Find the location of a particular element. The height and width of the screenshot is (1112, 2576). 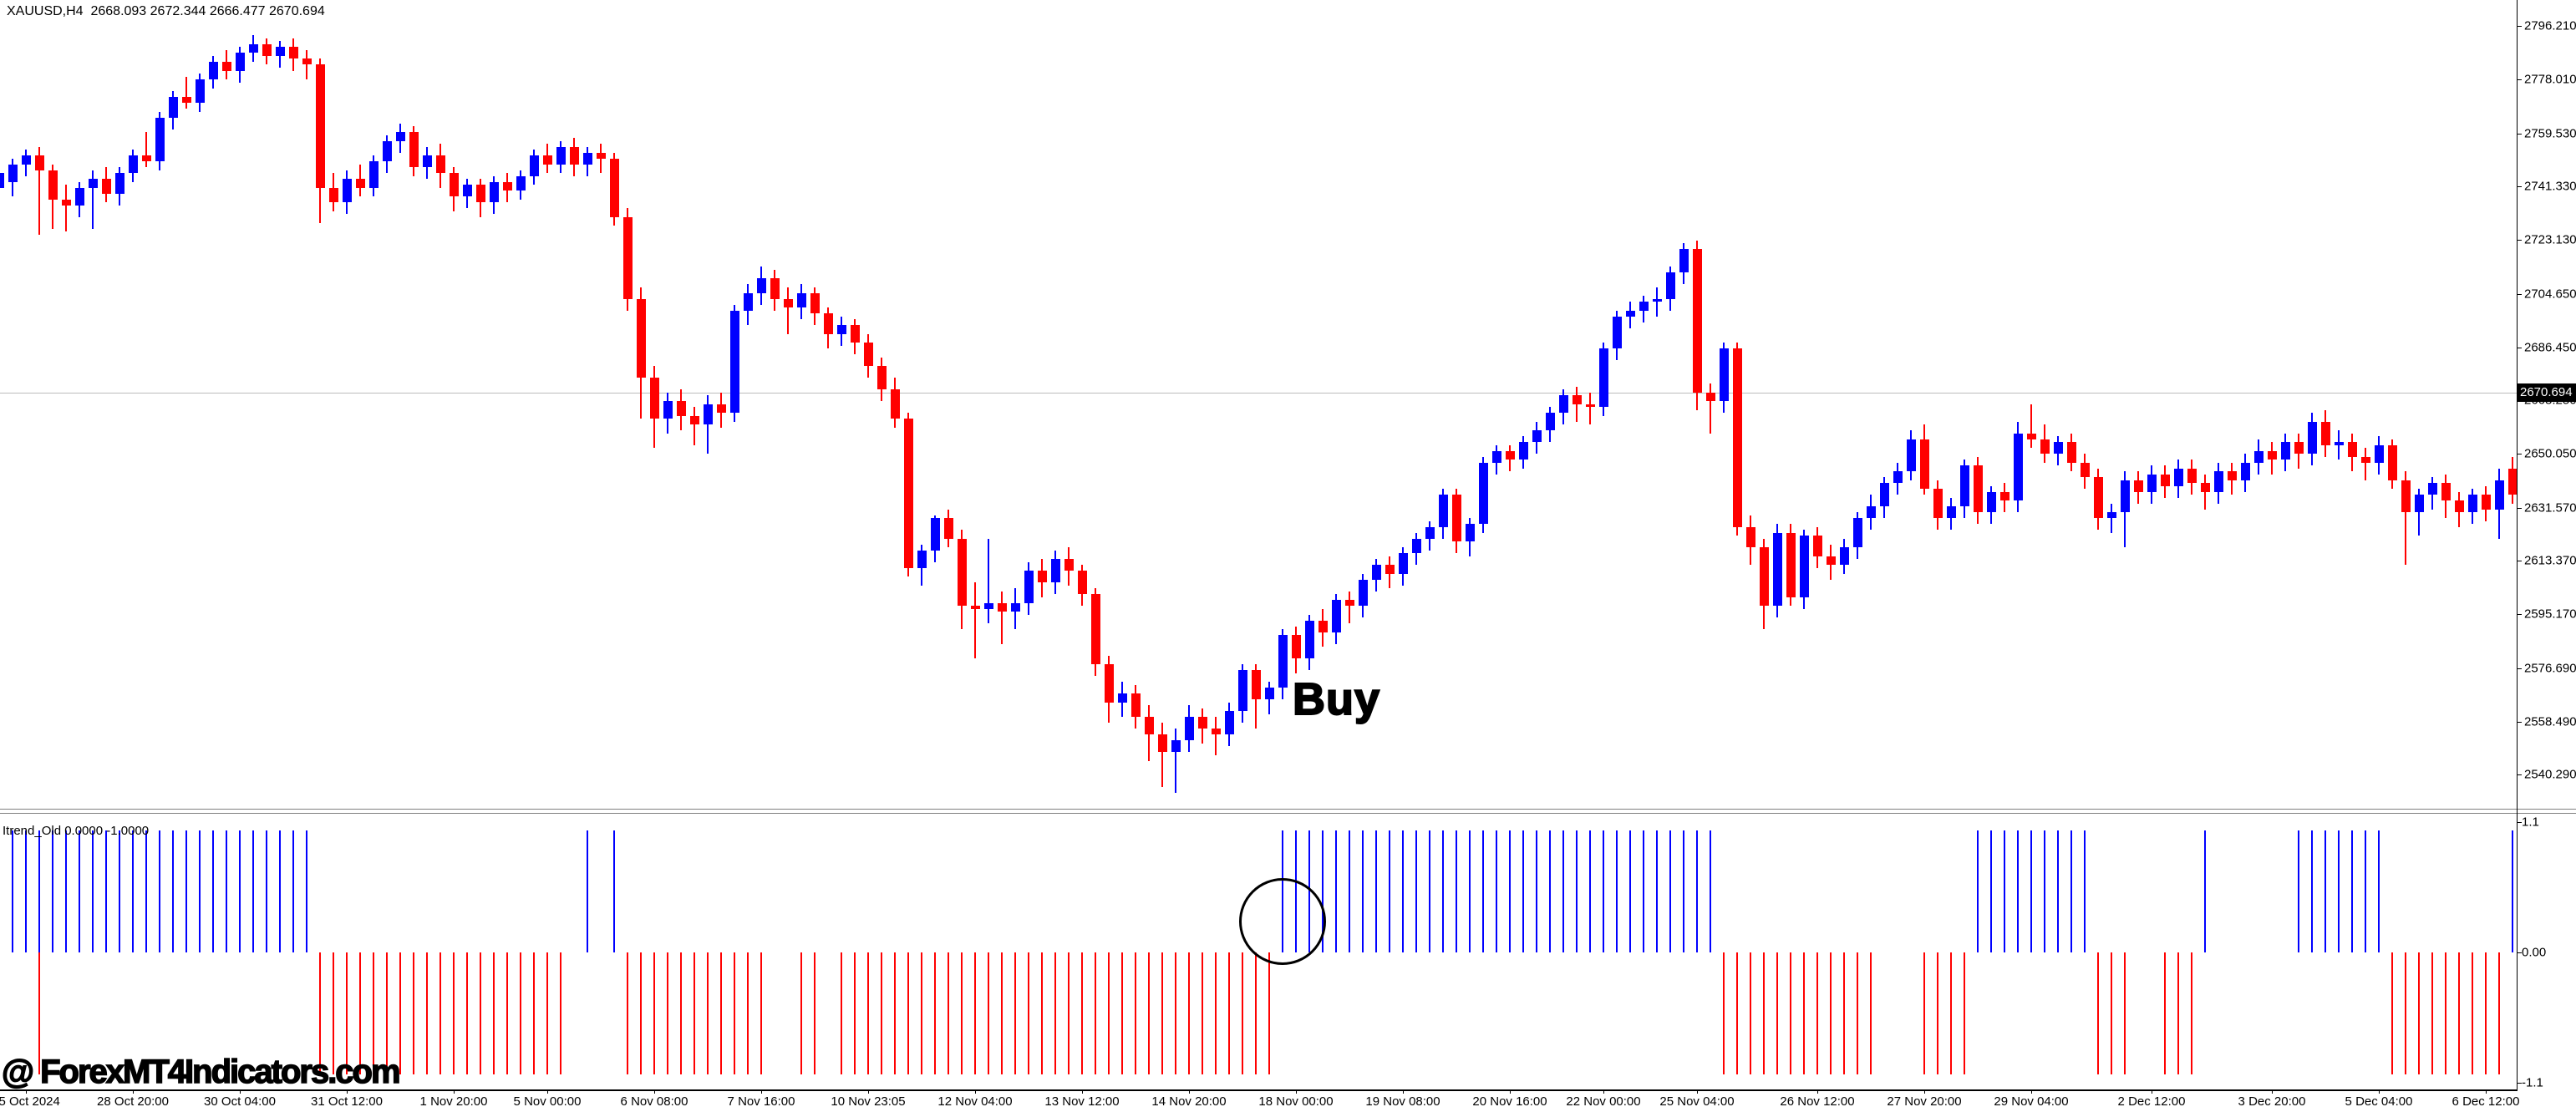

time-axis-label: 31 Oct 12:00 is located at coordinates (347, 1101).